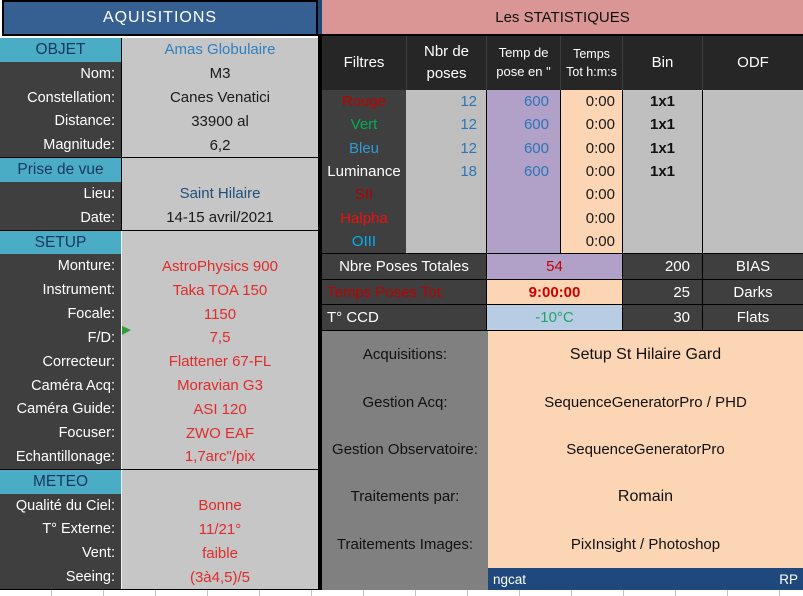 The image size is (803, 596). What do you see at coordinates (404, 318) in the screenshot?
I see `totals-label-cell: T° CCD` at bounding box center [404, 318].